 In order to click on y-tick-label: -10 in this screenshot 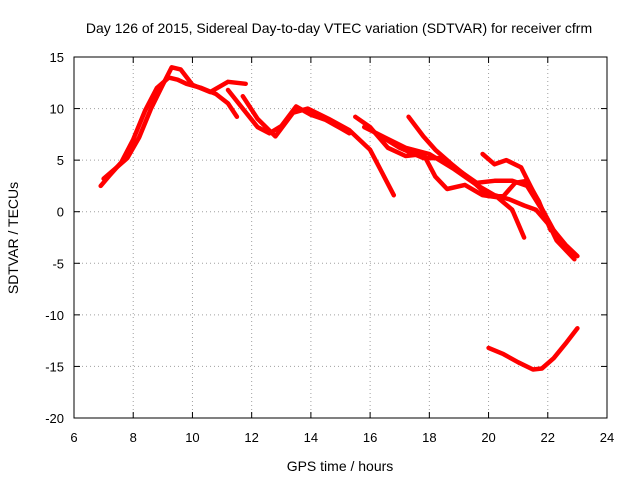, I will do `click(54, 315)`.